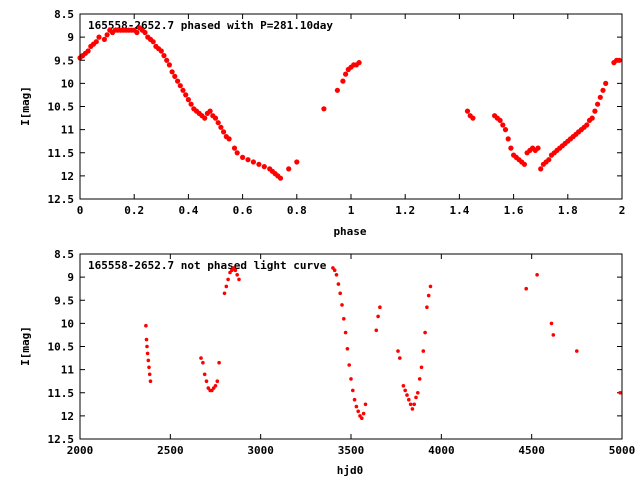 Image resolution: width=640 pixels, height=480 pixels. What do you see at coordinates (67, 323) in the screenshot?
I see `y-tick-label: 10` at bounding box center [67, 323].